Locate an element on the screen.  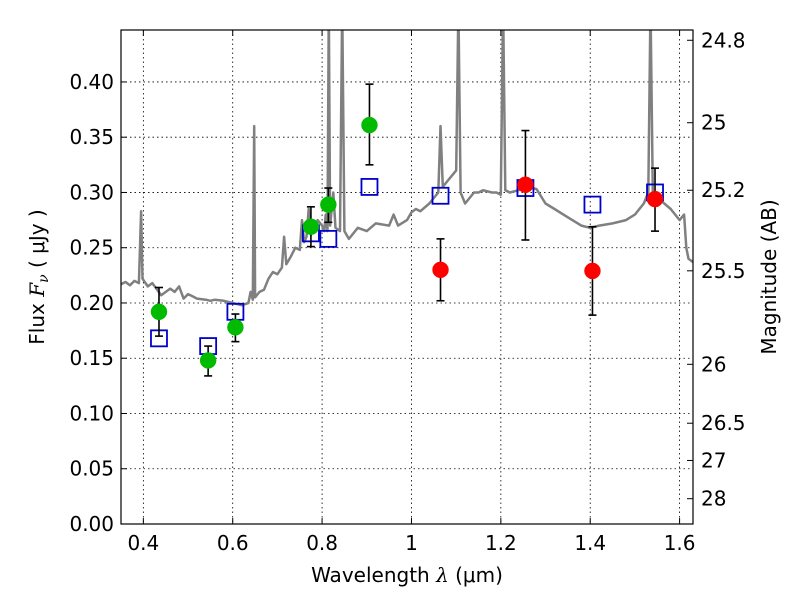
y2-axis-label: Magnitude (AB) is located at coordinates (769, 276).